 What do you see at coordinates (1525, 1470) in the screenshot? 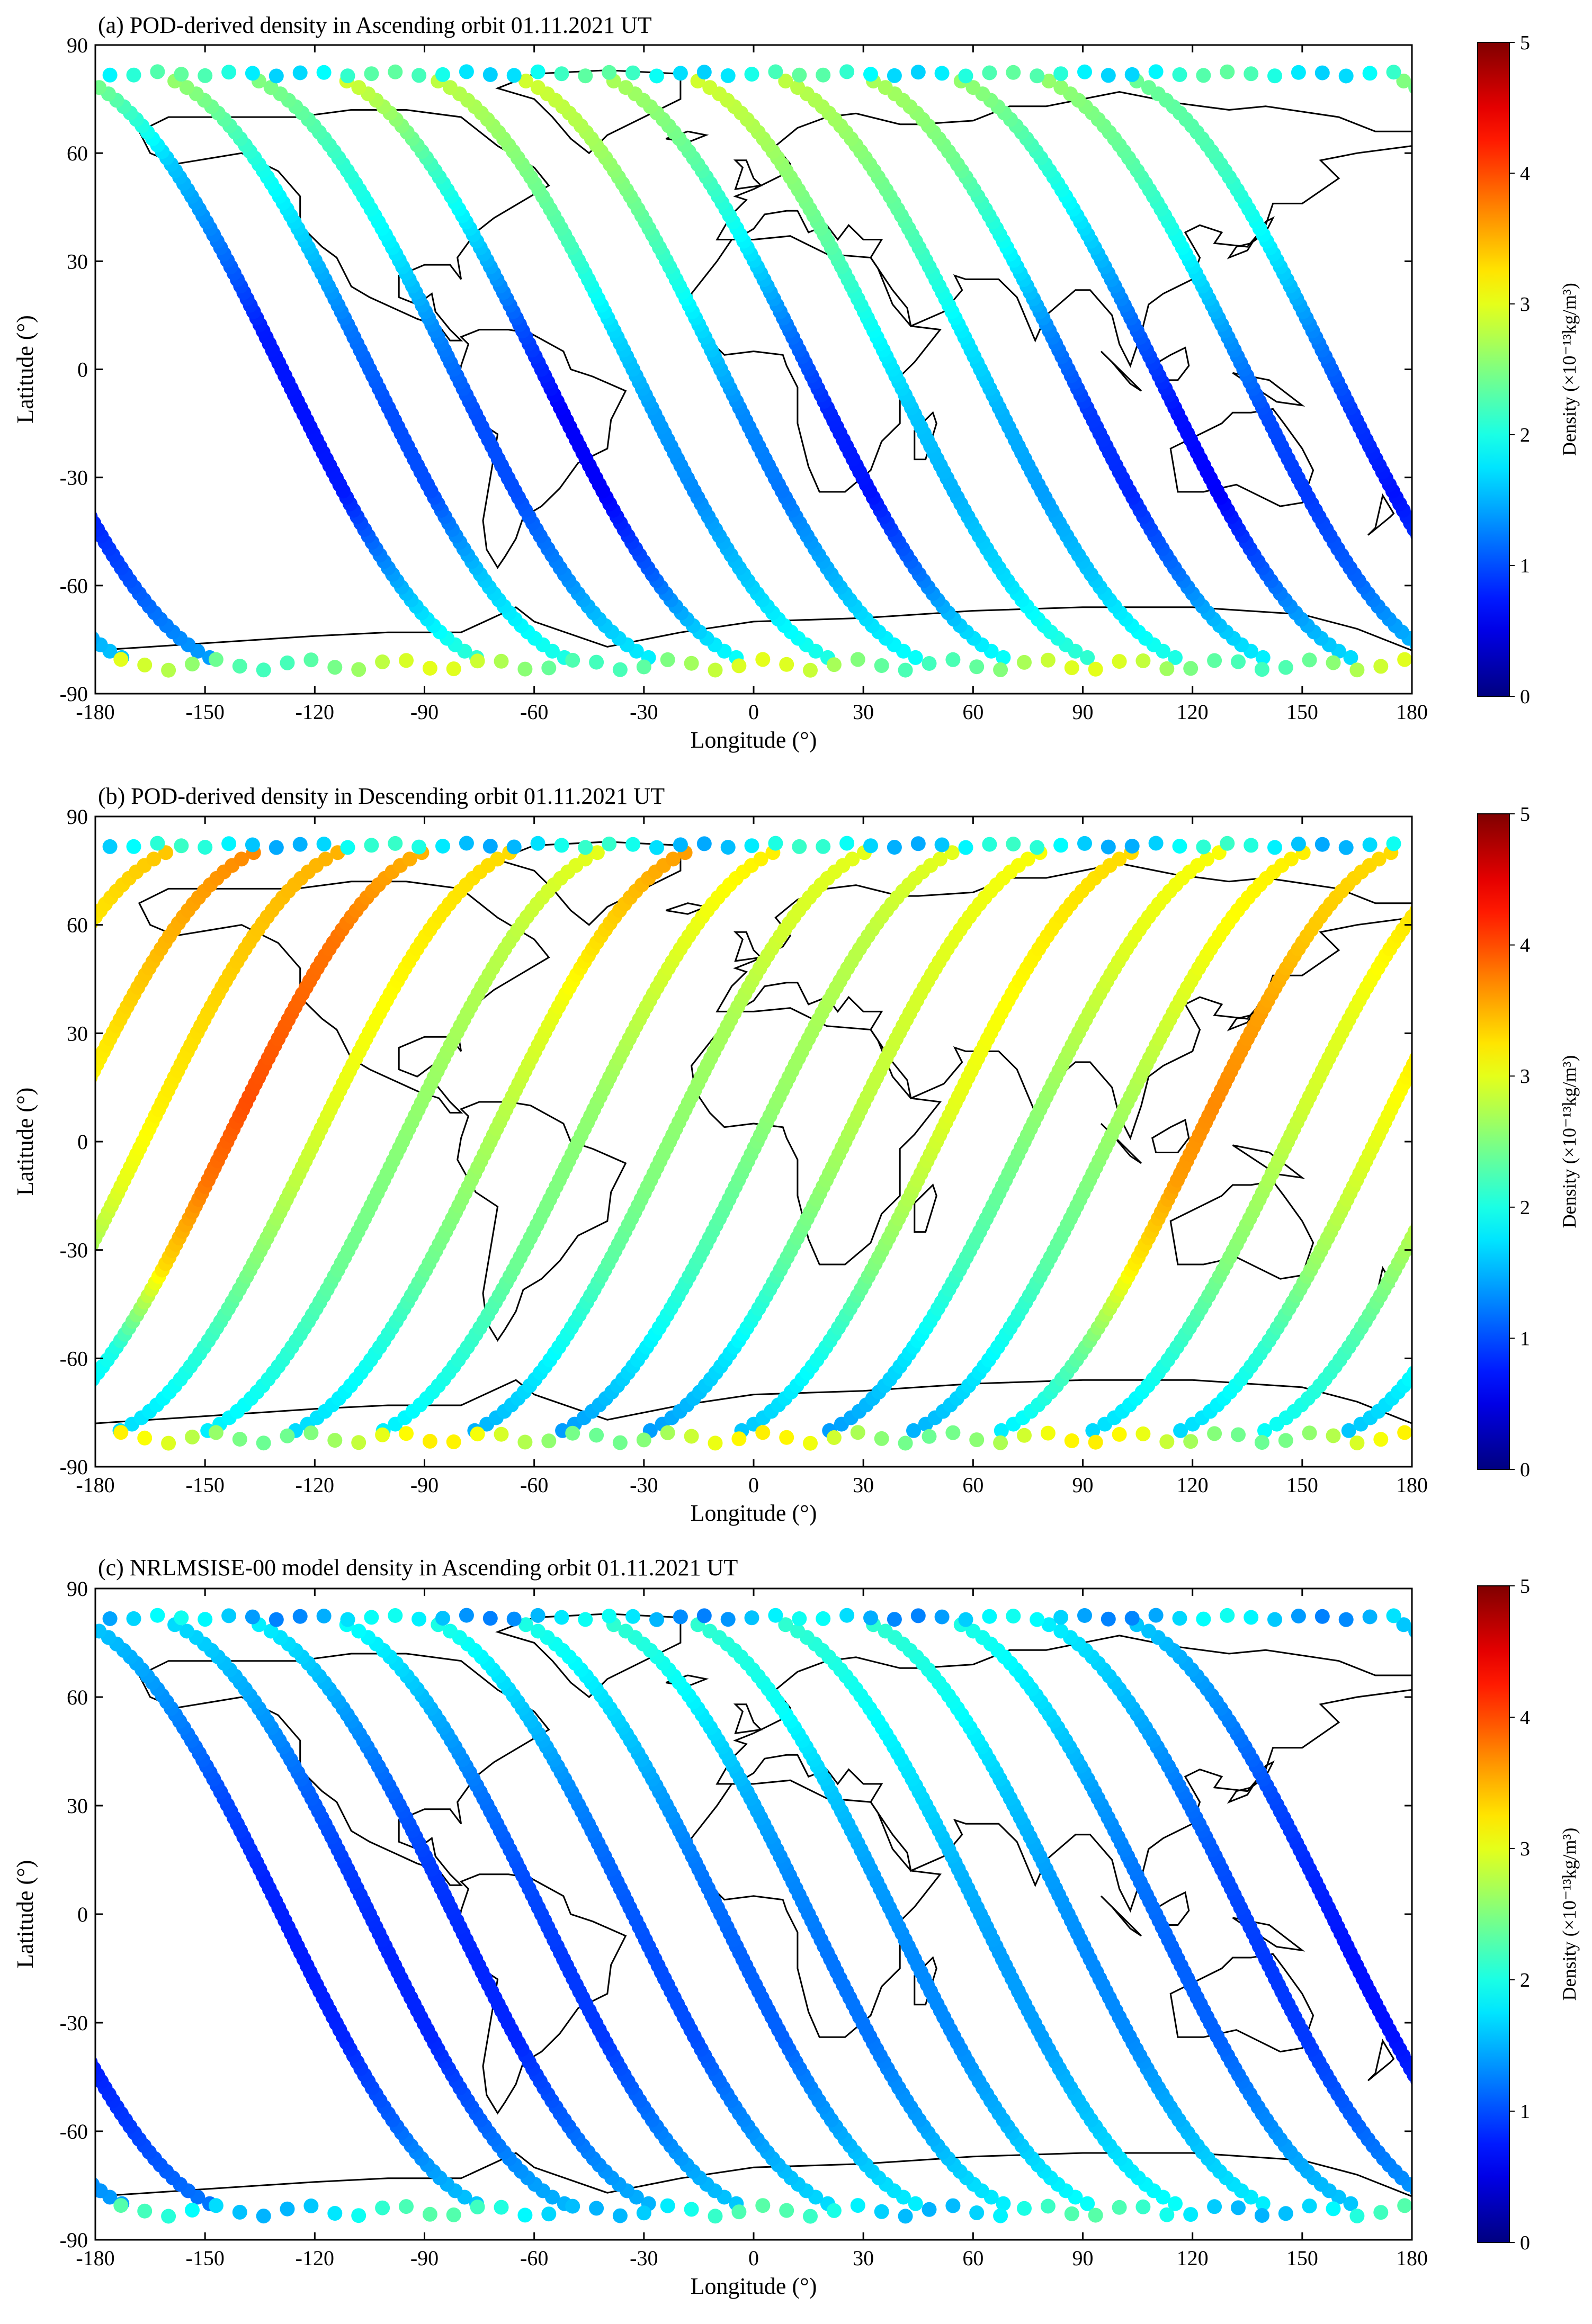
I see `colorbar-tick-label: 0` at bounding box center [1525, 1470].